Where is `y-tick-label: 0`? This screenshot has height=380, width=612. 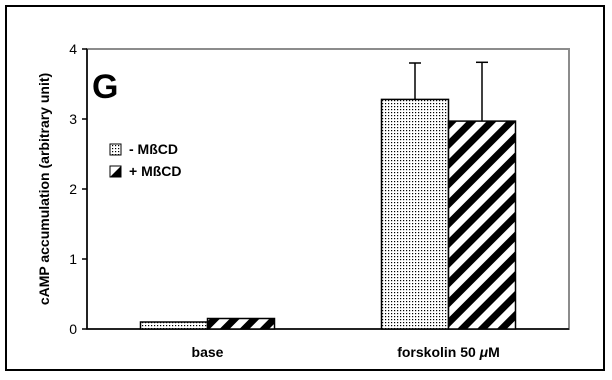
y-tick-label: 0 is located at coordinates (73, 329).